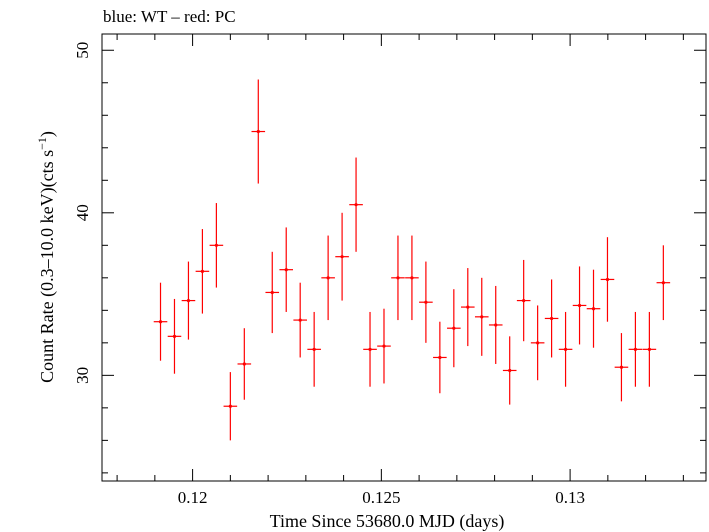 This screenshot has width=709, height=532. Describe the element at coordinates (570, 497) in the screenshot. I see `x-tick-label: 0.13` at that location.